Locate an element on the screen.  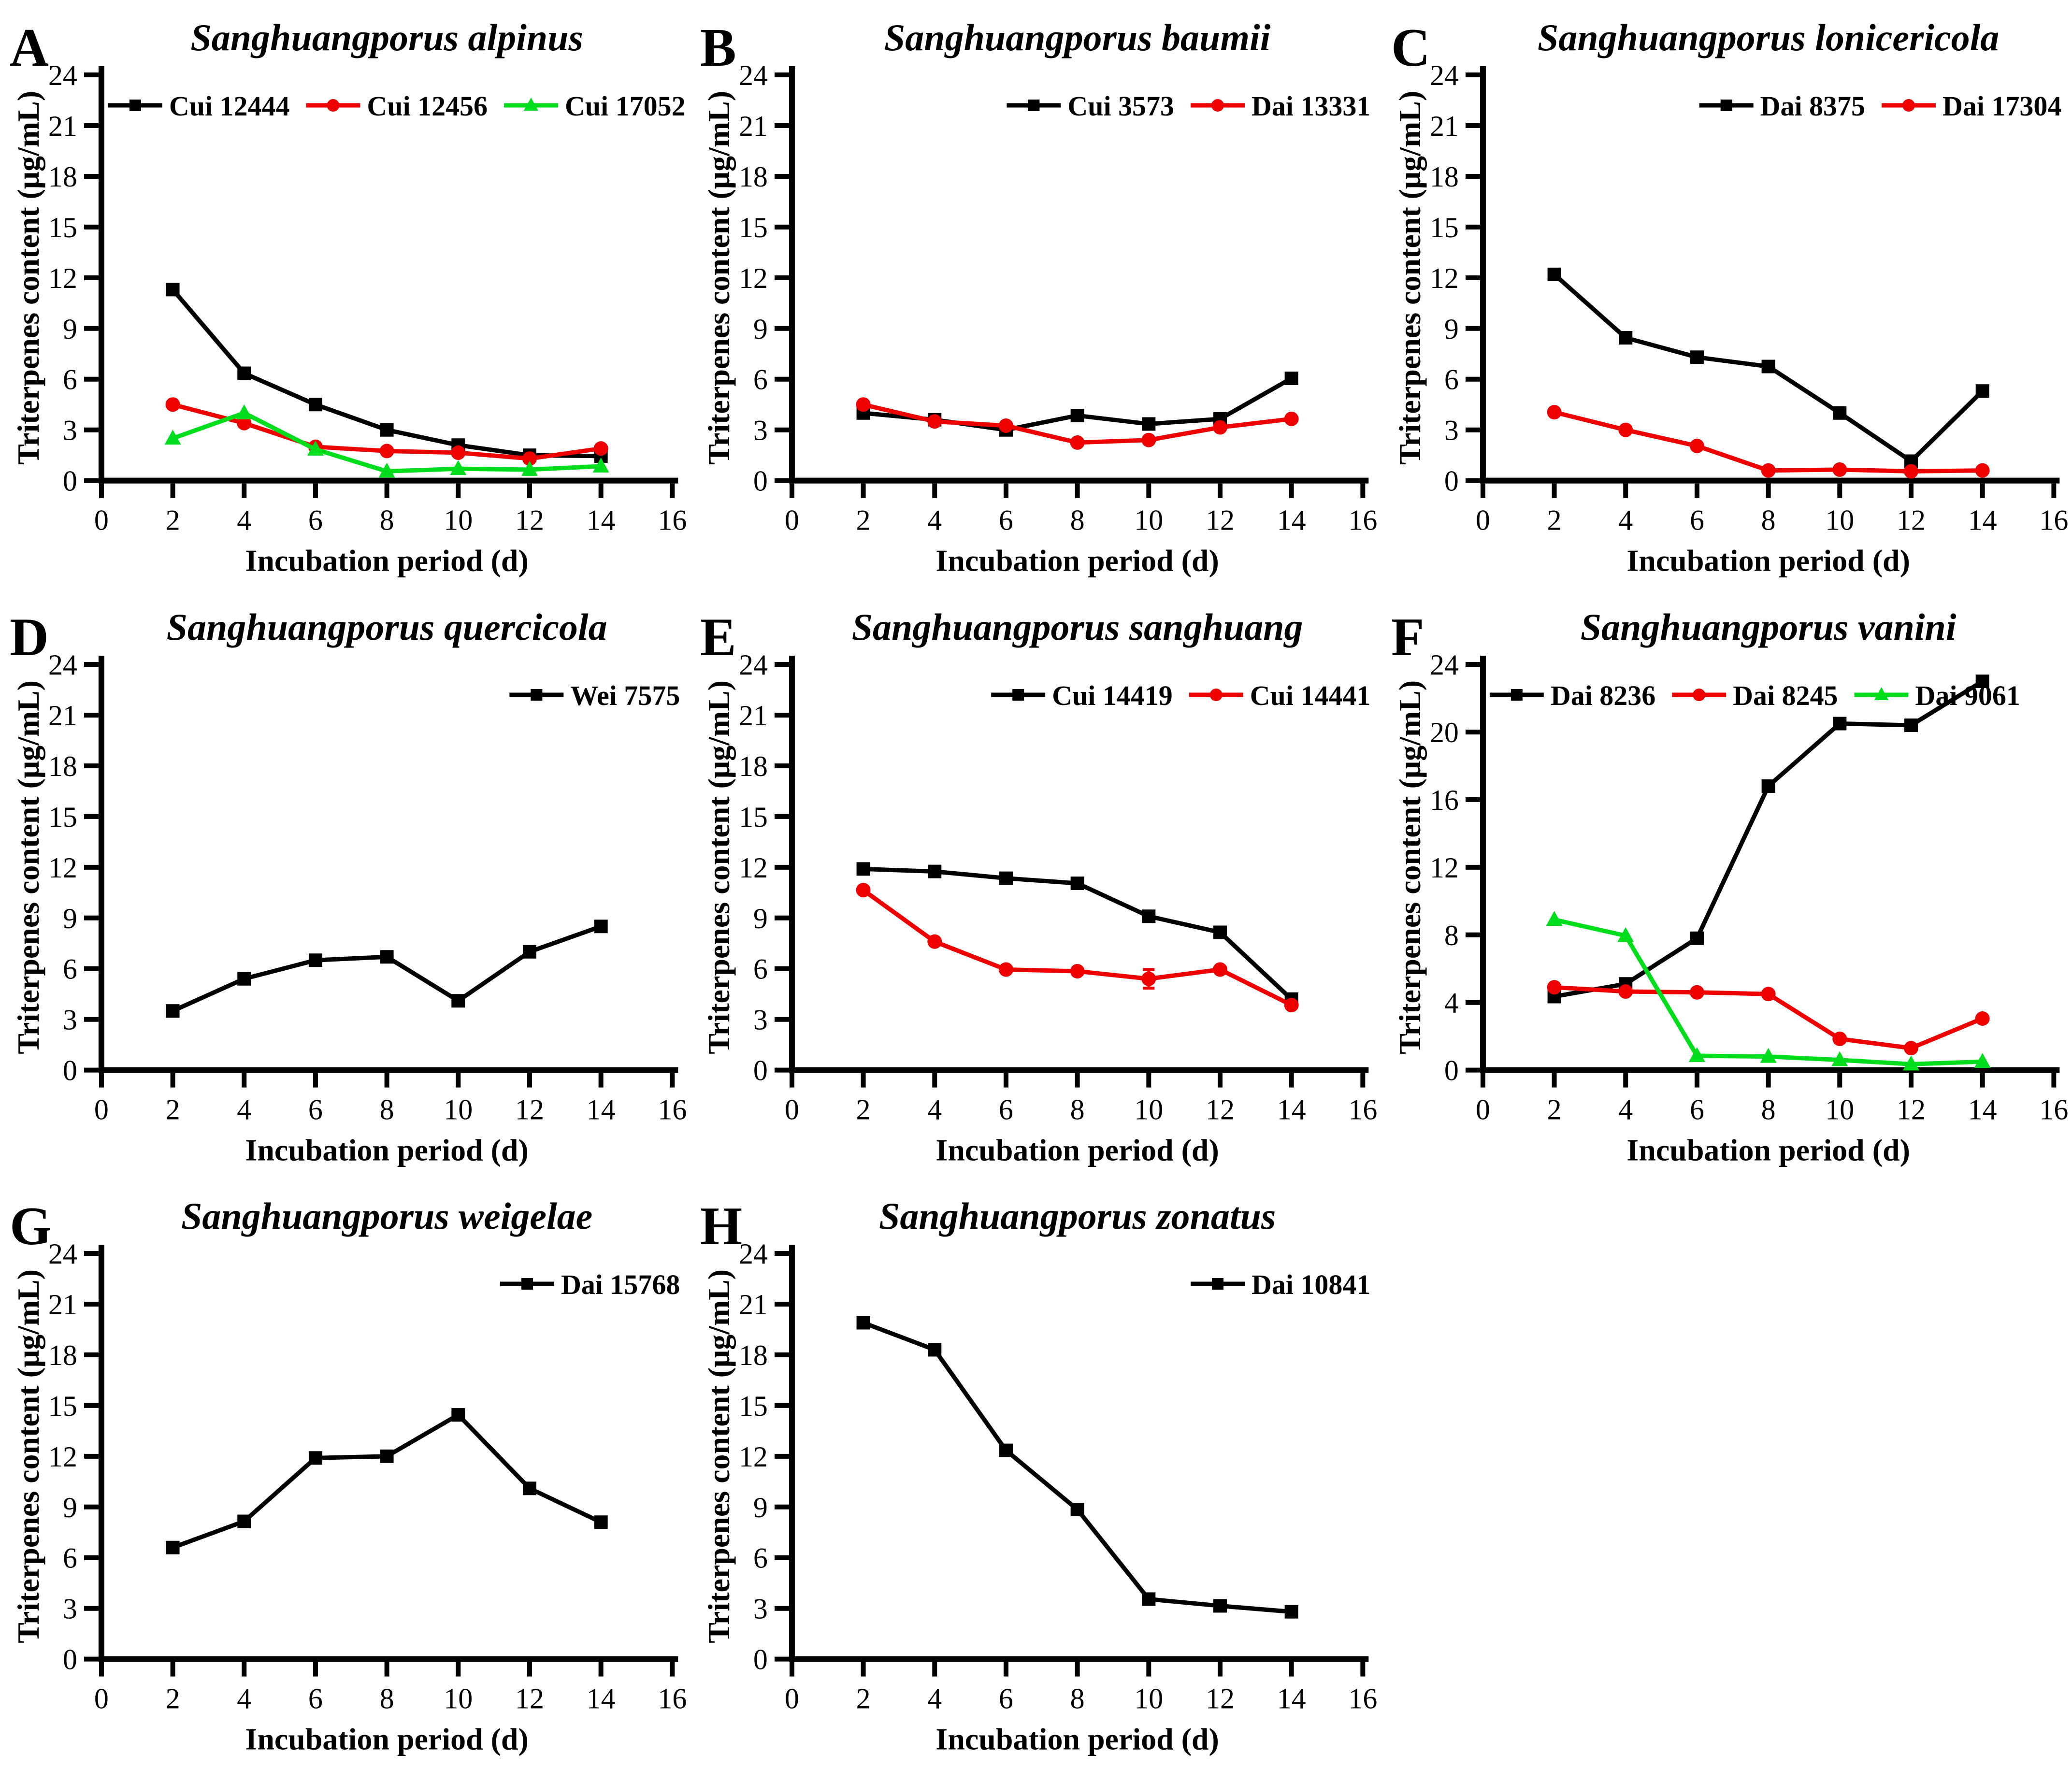
legend-label: Cui 14419 is located at coordinates (1112, 696).